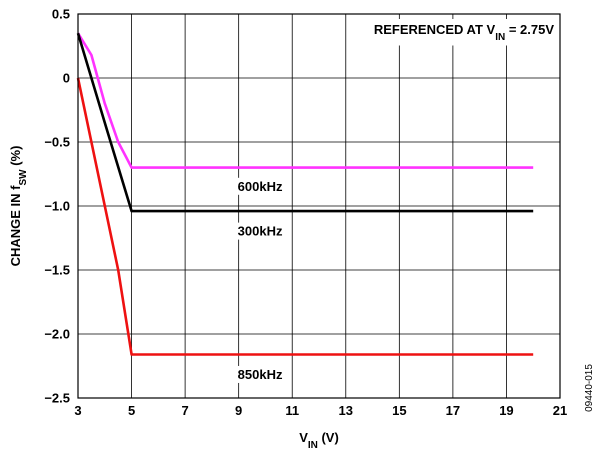 This screenshot has width=600, height=456. I want to click on series-label-600kHz: 600kHz, so click(260, 186).